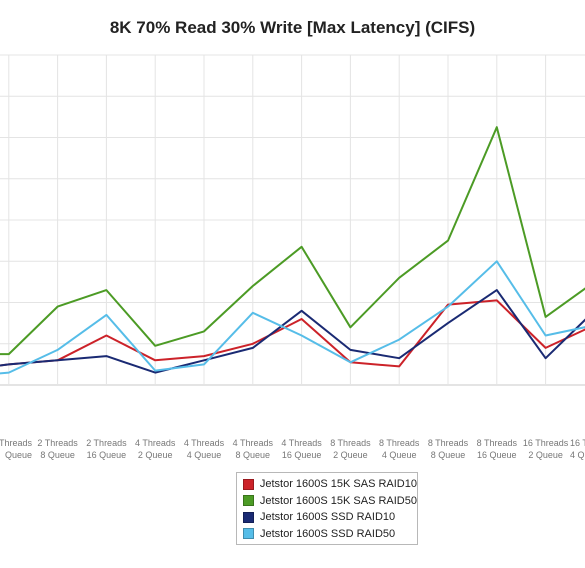 The width and height of the screenshot is (585, 568). I want to click on x-tick-label: 4 Q, so click(577, 455).